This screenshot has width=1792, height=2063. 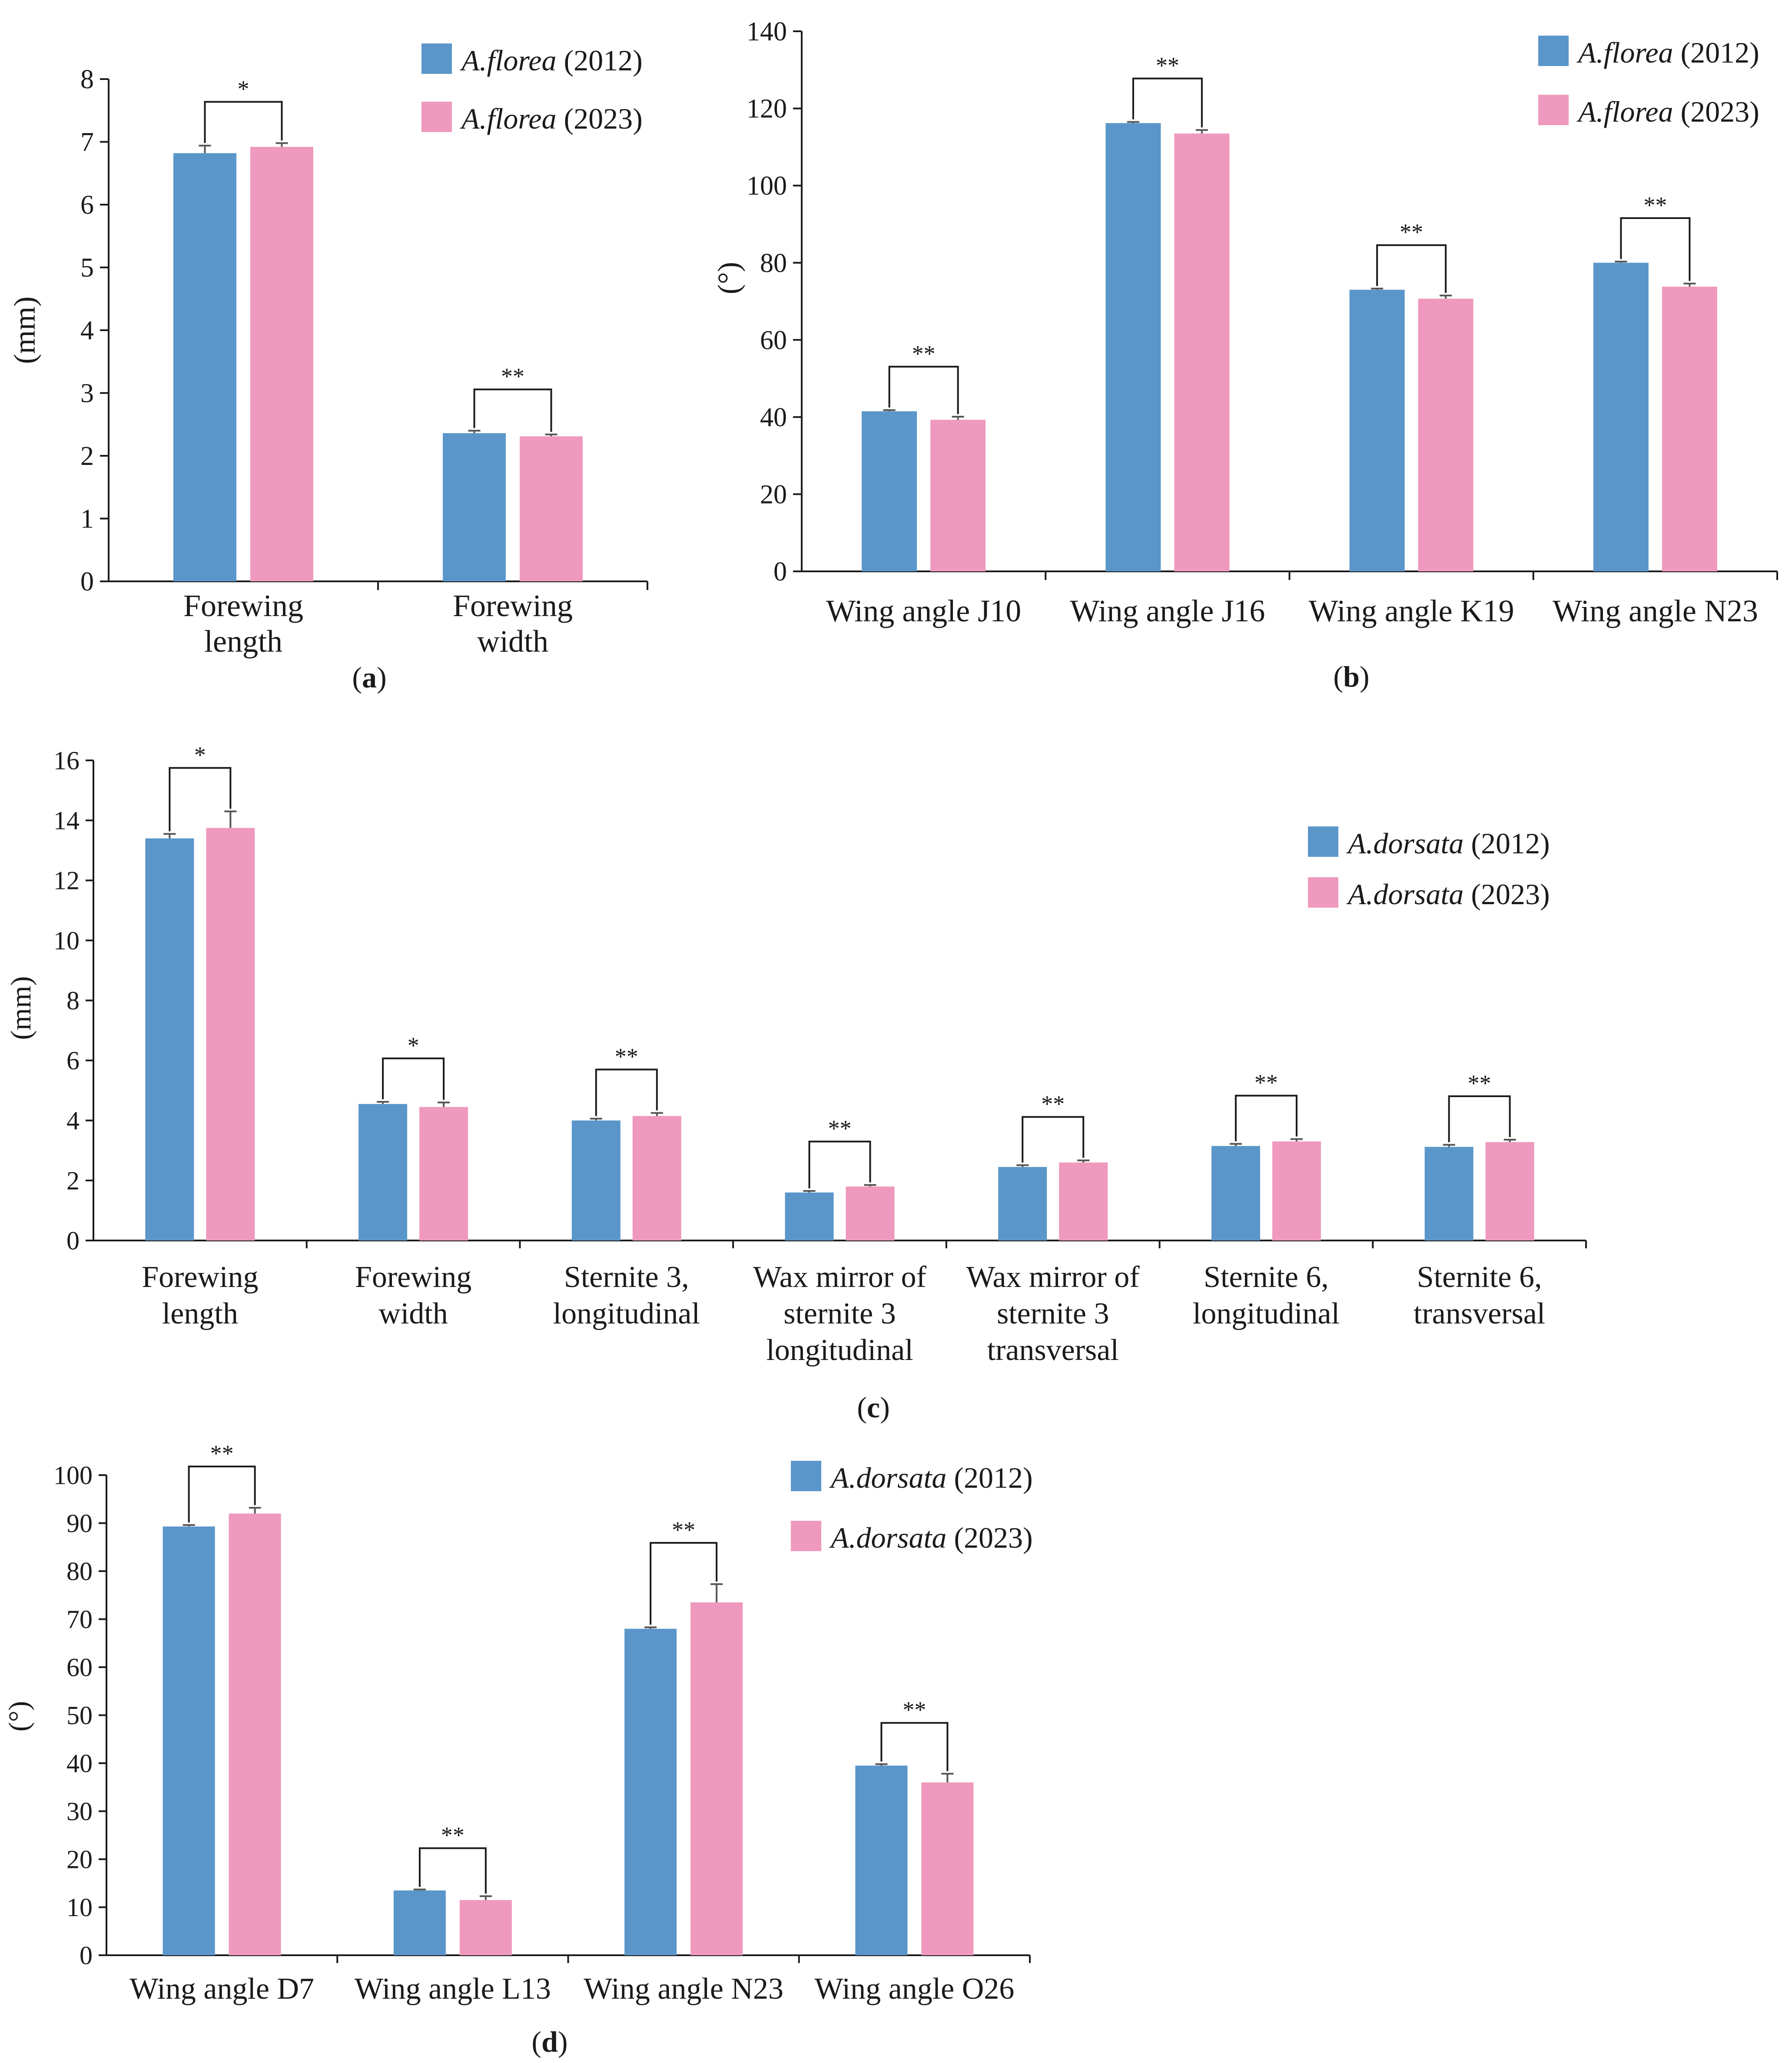 I want to click on y-tick-label: 100, so click(x=767, y=186).